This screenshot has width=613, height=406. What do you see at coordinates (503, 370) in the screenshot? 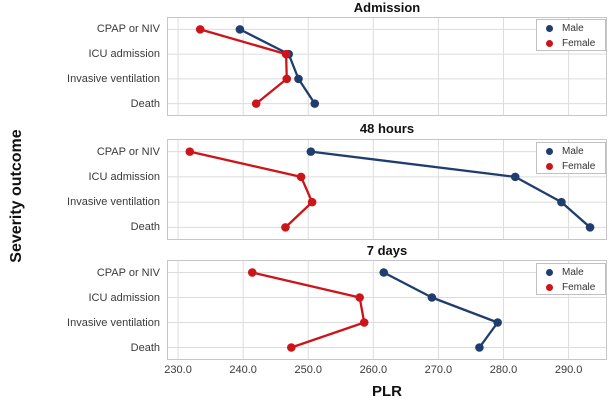
I see `x-tick-label: 280.0` at bounding box center [503, 370].